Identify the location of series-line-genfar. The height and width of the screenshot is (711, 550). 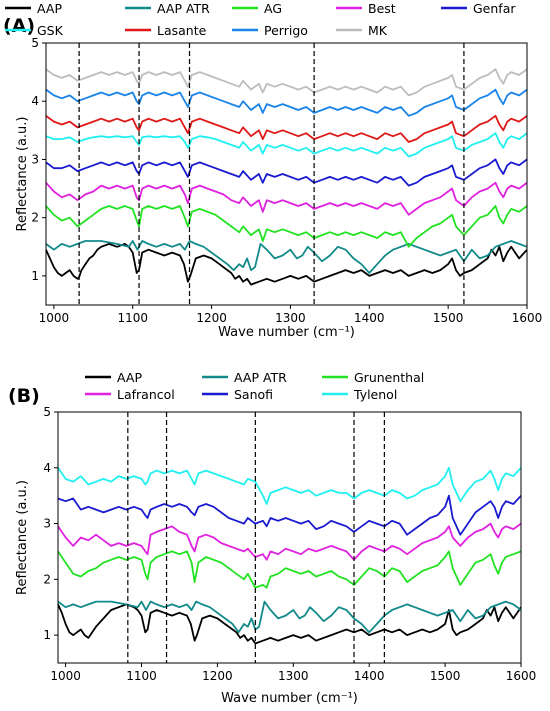
(286, 172).